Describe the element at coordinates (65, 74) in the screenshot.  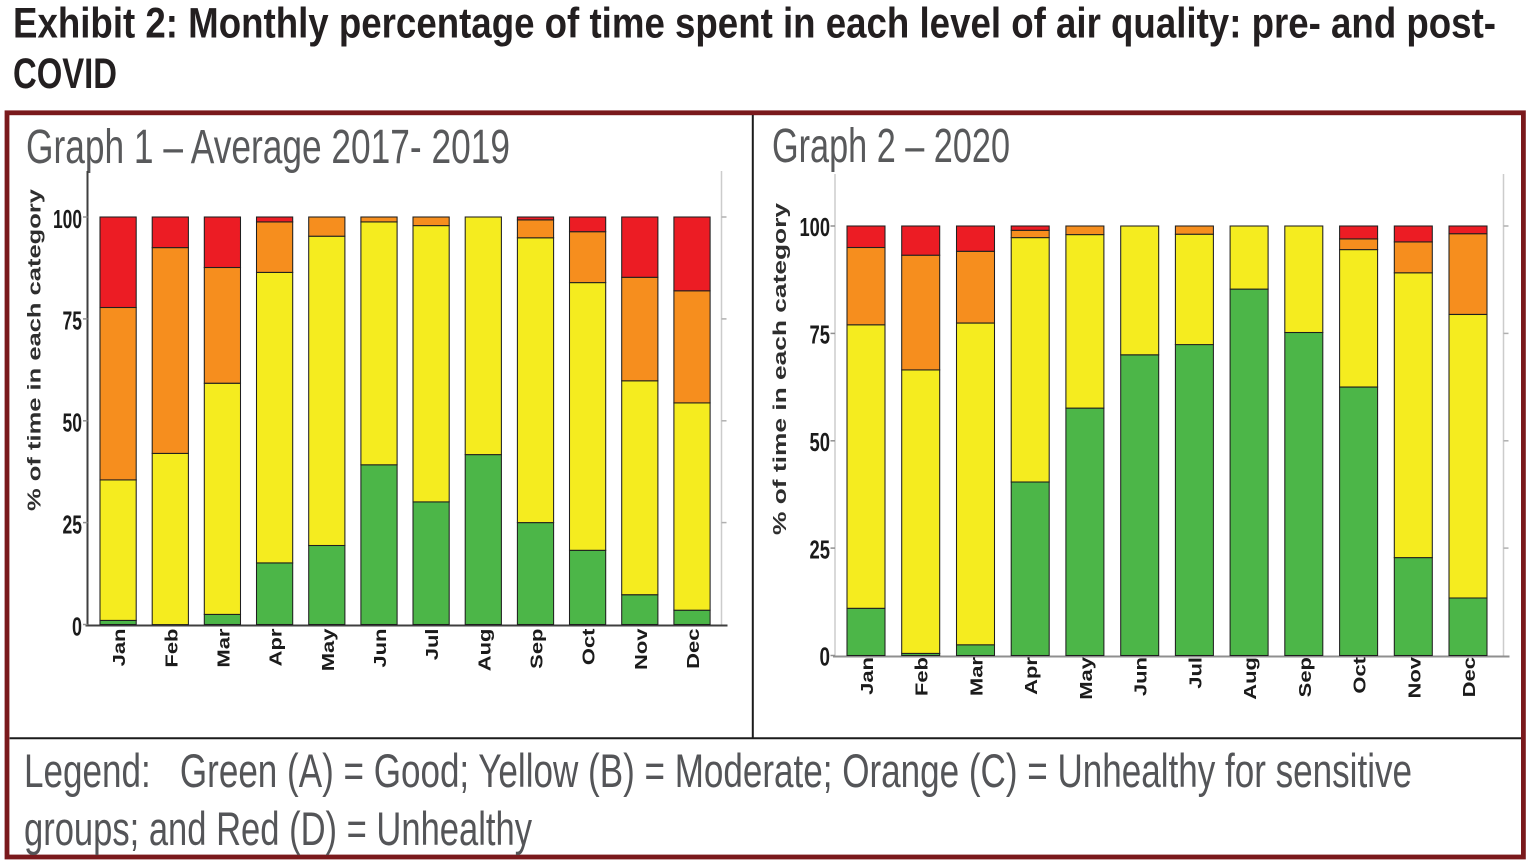
I see `svg-text: COVID` at that location.